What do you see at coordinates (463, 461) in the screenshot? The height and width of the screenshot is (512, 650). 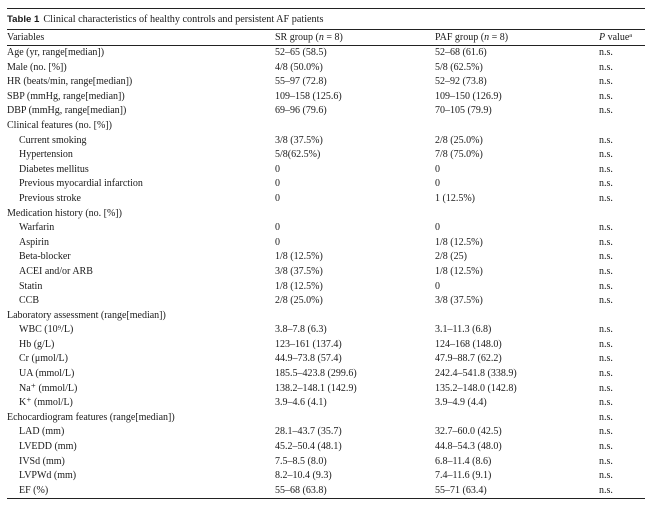 I see `cell-paf-group: 6.8–11.4 (8.6)` at bounding box center [463, 461].